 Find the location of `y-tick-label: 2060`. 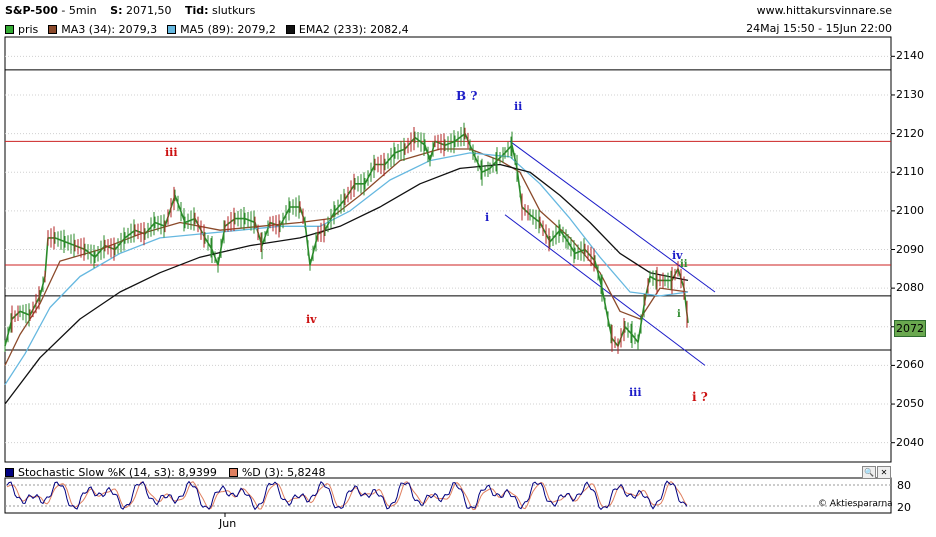

y-tick-label: 2060 is located at coordinates (910, 365).